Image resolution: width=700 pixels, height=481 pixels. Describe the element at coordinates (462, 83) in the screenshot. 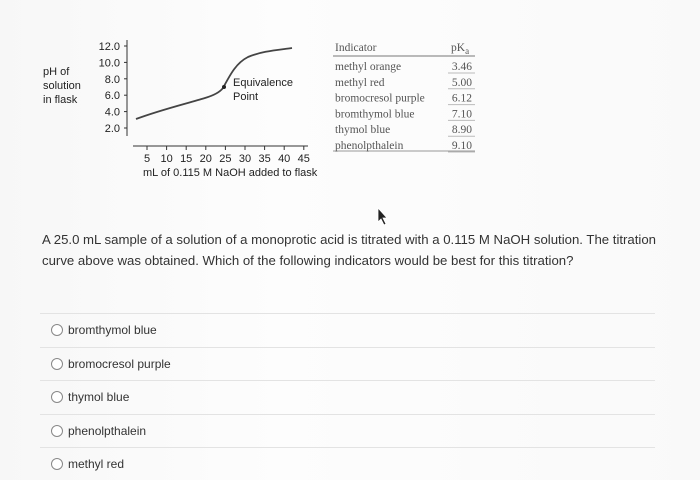

I see `pka-value: 5.00` at that location.